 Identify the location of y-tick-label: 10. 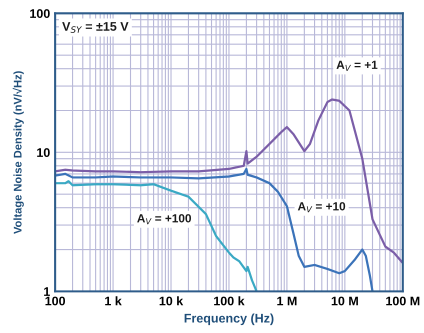
(43, 152).